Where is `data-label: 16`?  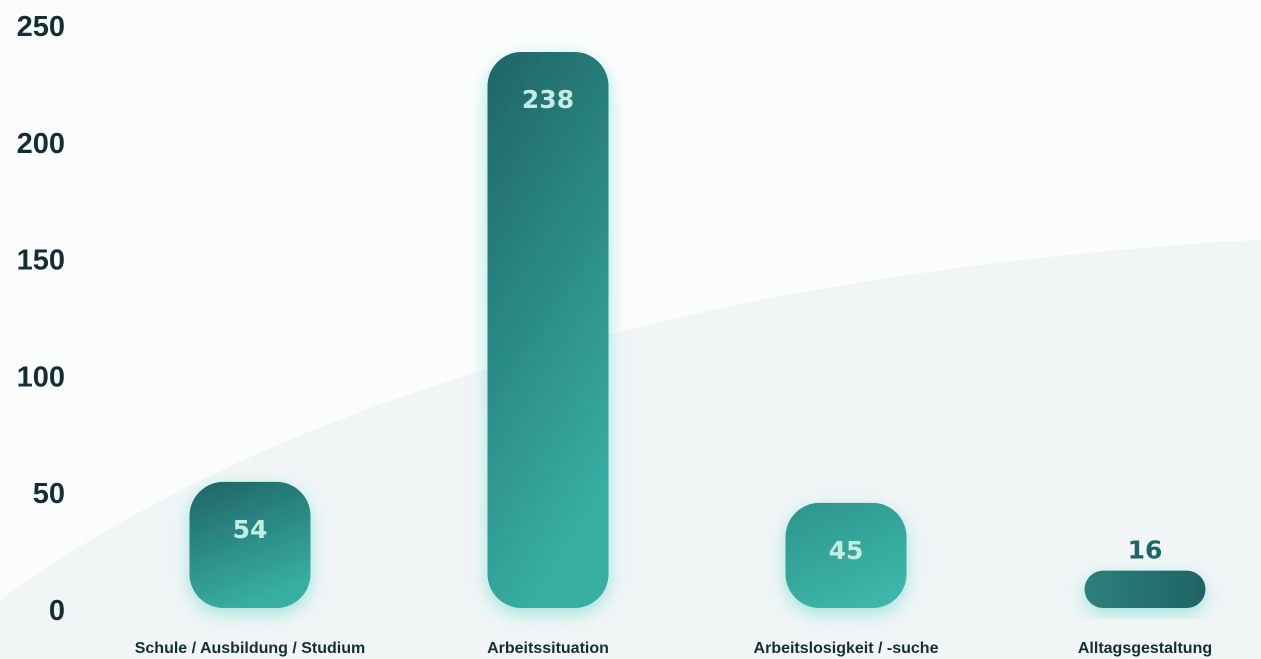
data-label: 16 is located at coordinates (1145, 550).